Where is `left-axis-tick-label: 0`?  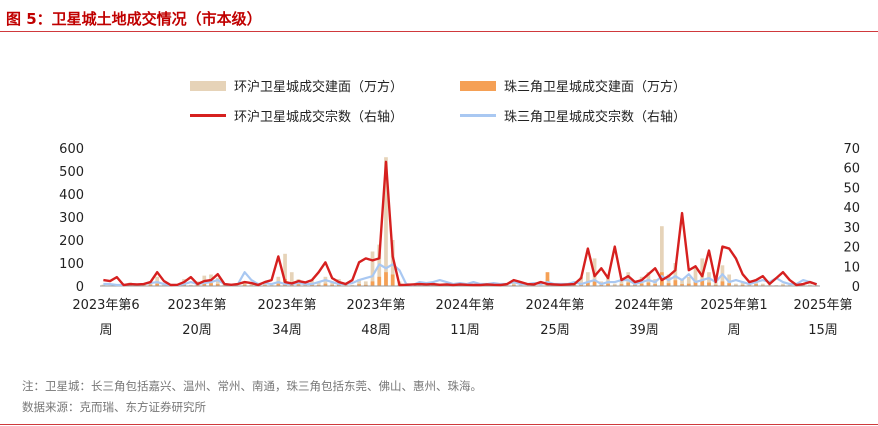
left-axis-tick-label: 0 is located at coordinates (80, 287).